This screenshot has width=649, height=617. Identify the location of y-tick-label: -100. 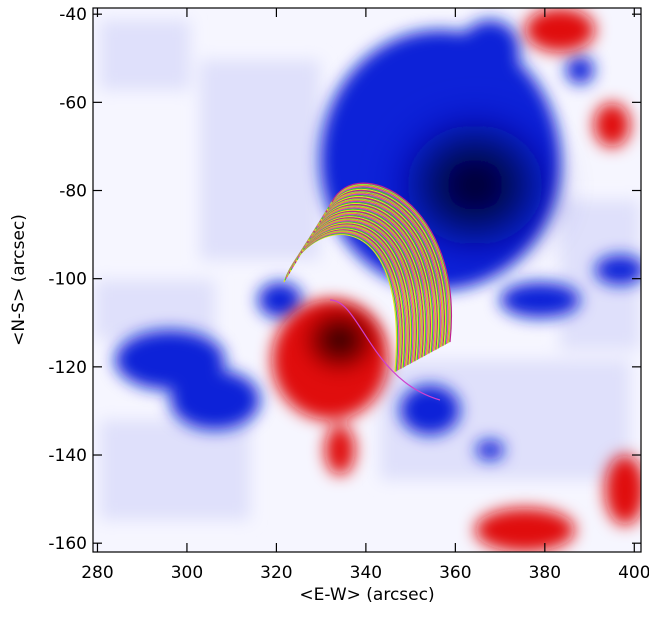
(67, 280).